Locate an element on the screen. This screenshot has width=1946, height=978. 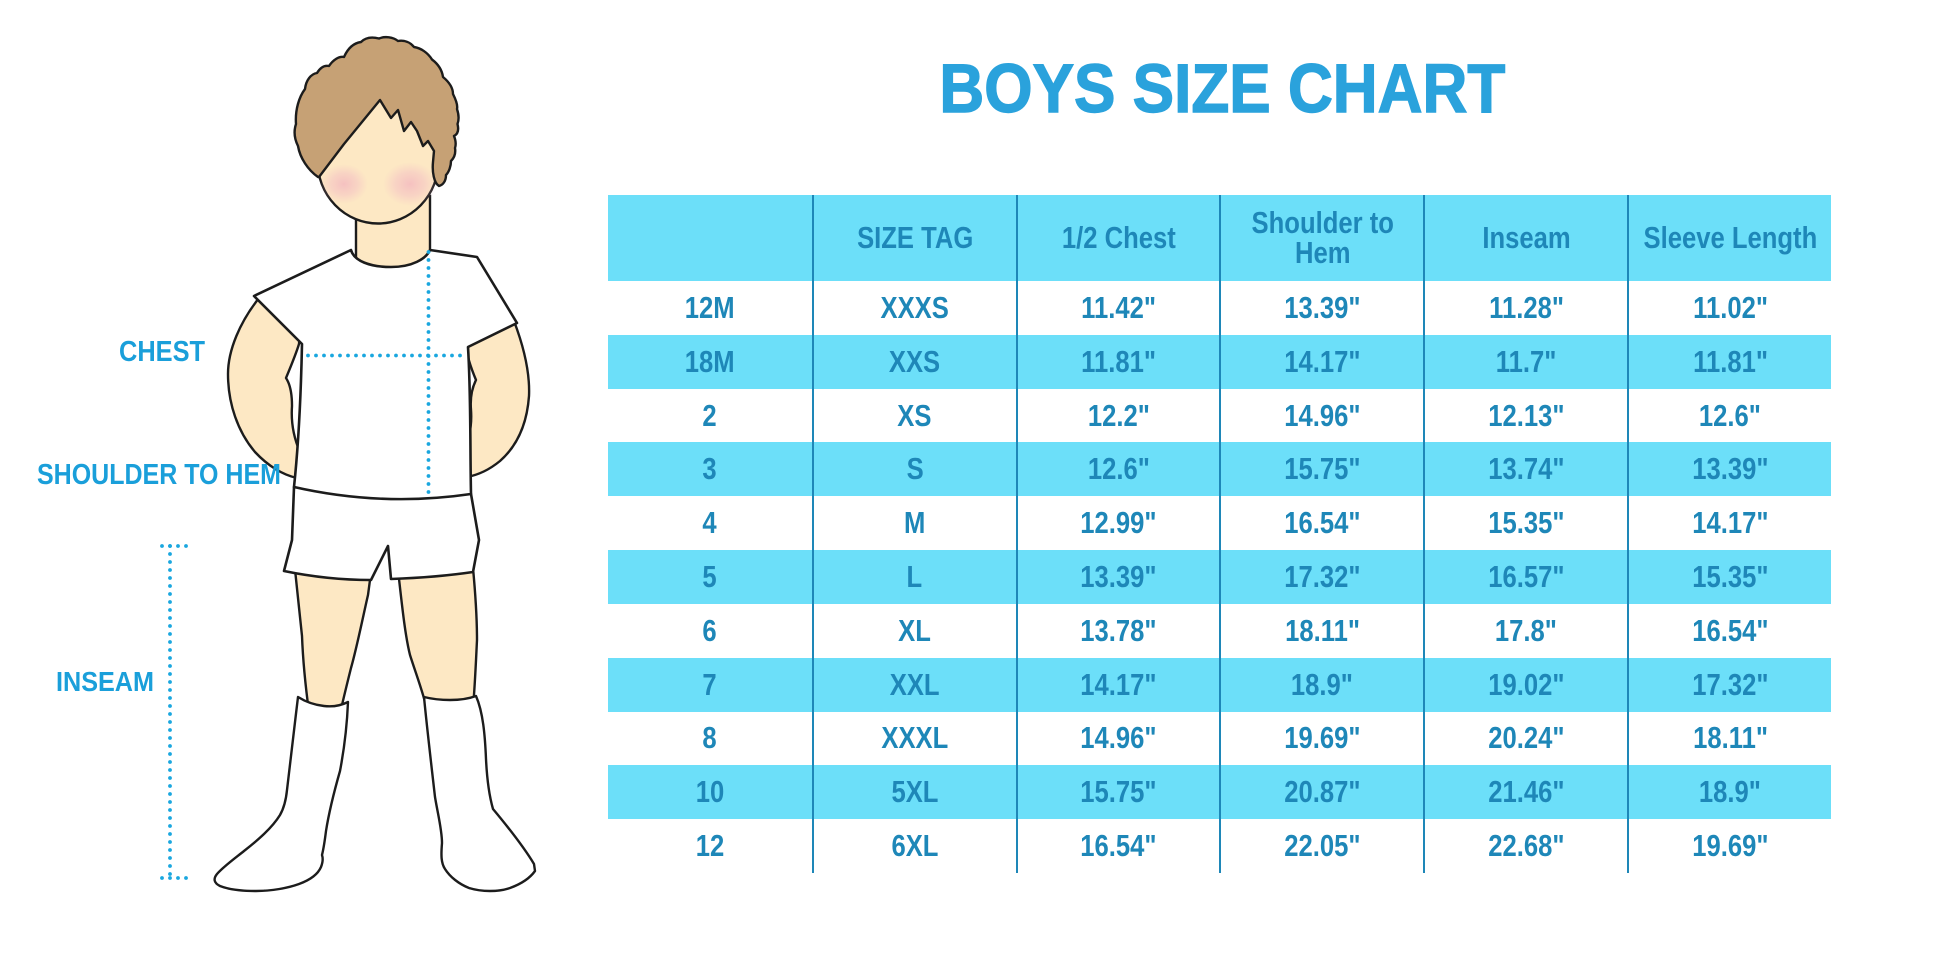
svg-text: SHOULDER TO HEM is located at coordinates (159, 475).